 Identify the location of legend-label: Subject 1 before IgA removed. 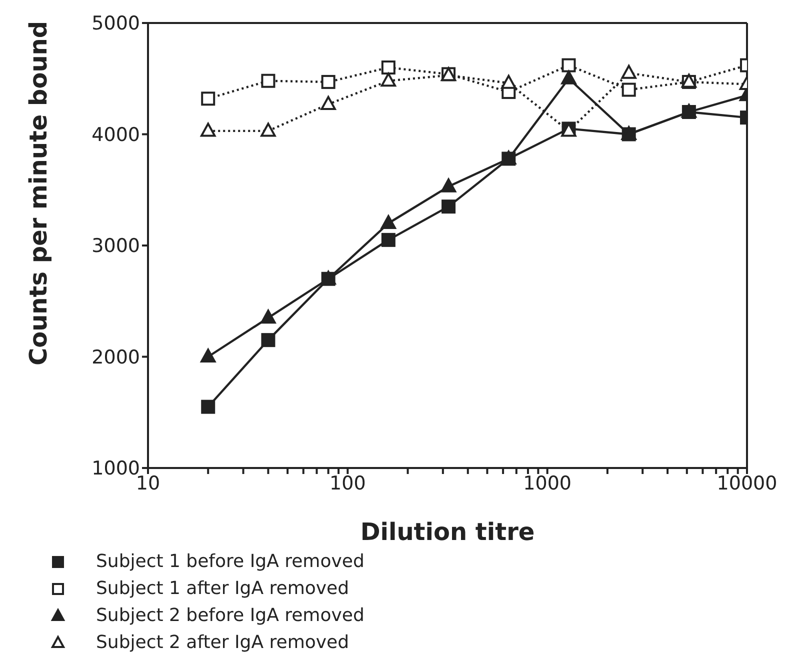
(230, 561).